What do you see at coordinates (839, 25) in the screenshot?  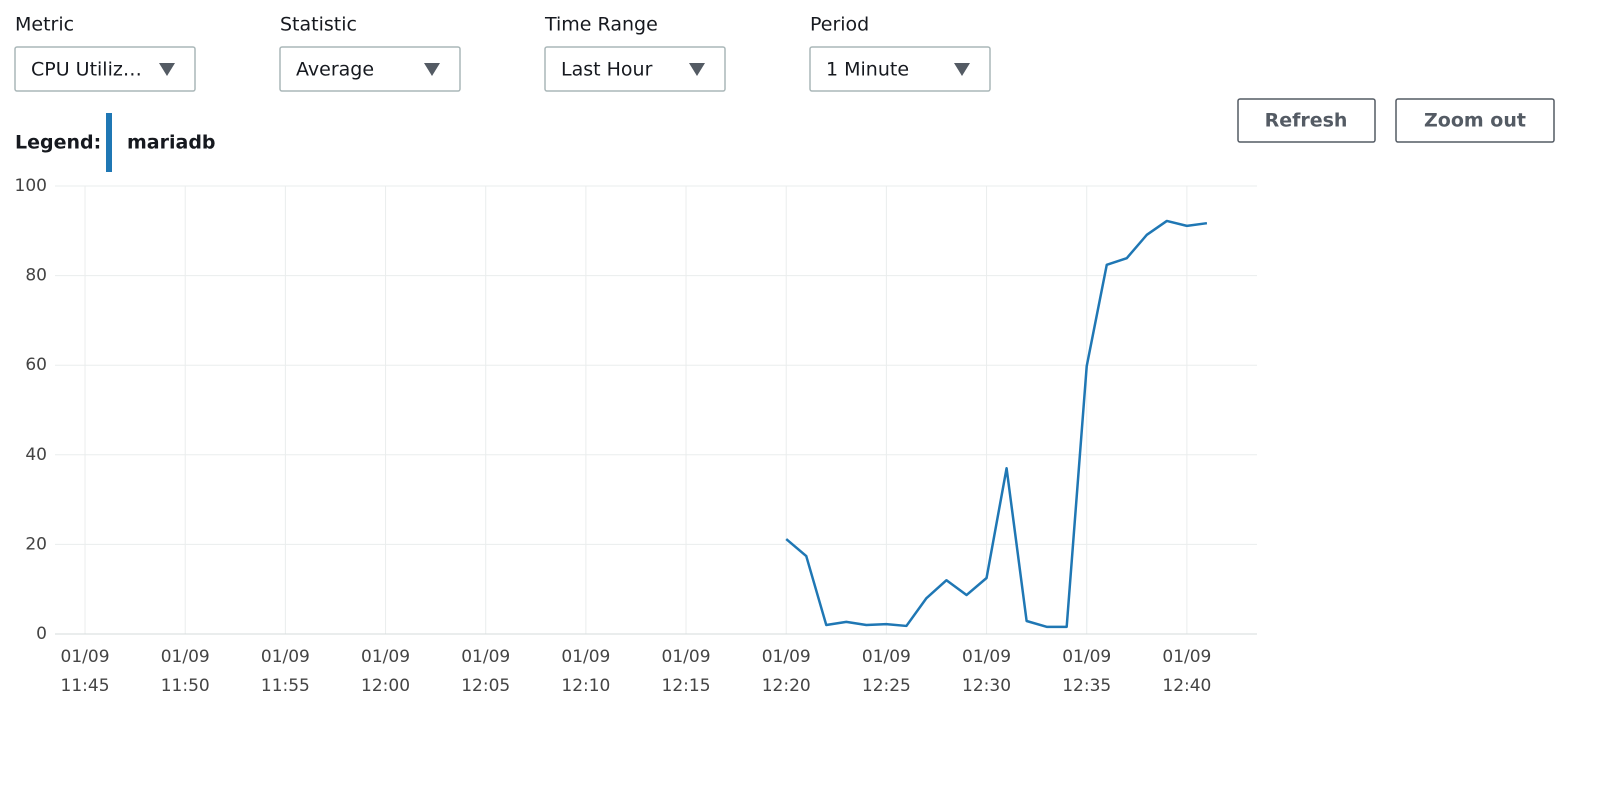 I see `control-label: Period` at bounding box center [839, 25].